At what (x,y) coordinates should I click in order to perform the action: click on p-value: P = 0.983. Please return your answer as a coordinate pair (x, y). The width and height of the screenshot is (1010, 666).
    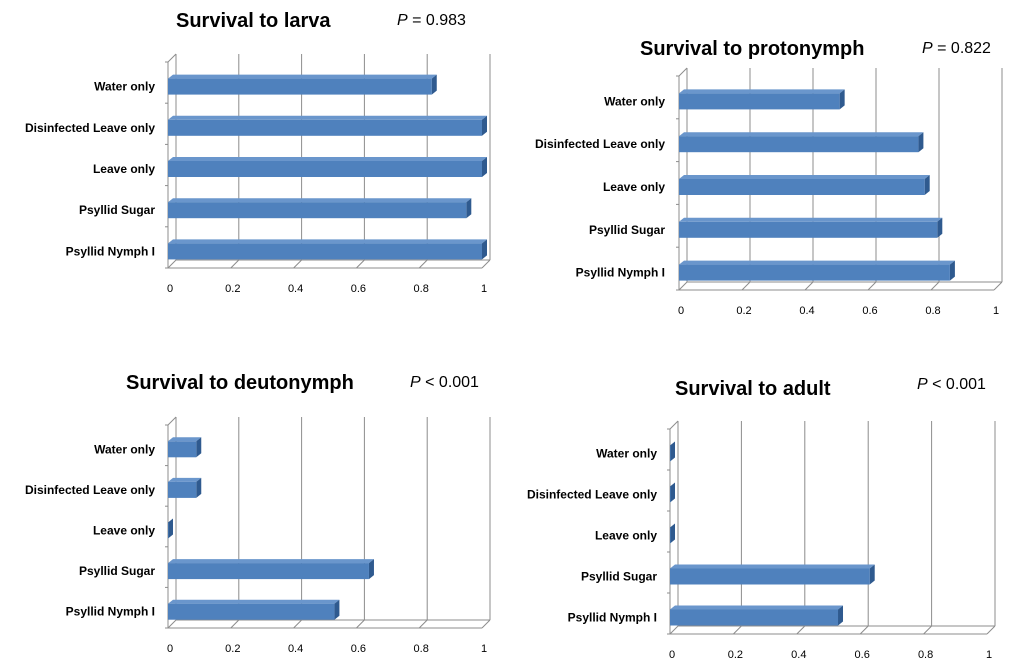
    Looking at the image, I should click on (431, 21).